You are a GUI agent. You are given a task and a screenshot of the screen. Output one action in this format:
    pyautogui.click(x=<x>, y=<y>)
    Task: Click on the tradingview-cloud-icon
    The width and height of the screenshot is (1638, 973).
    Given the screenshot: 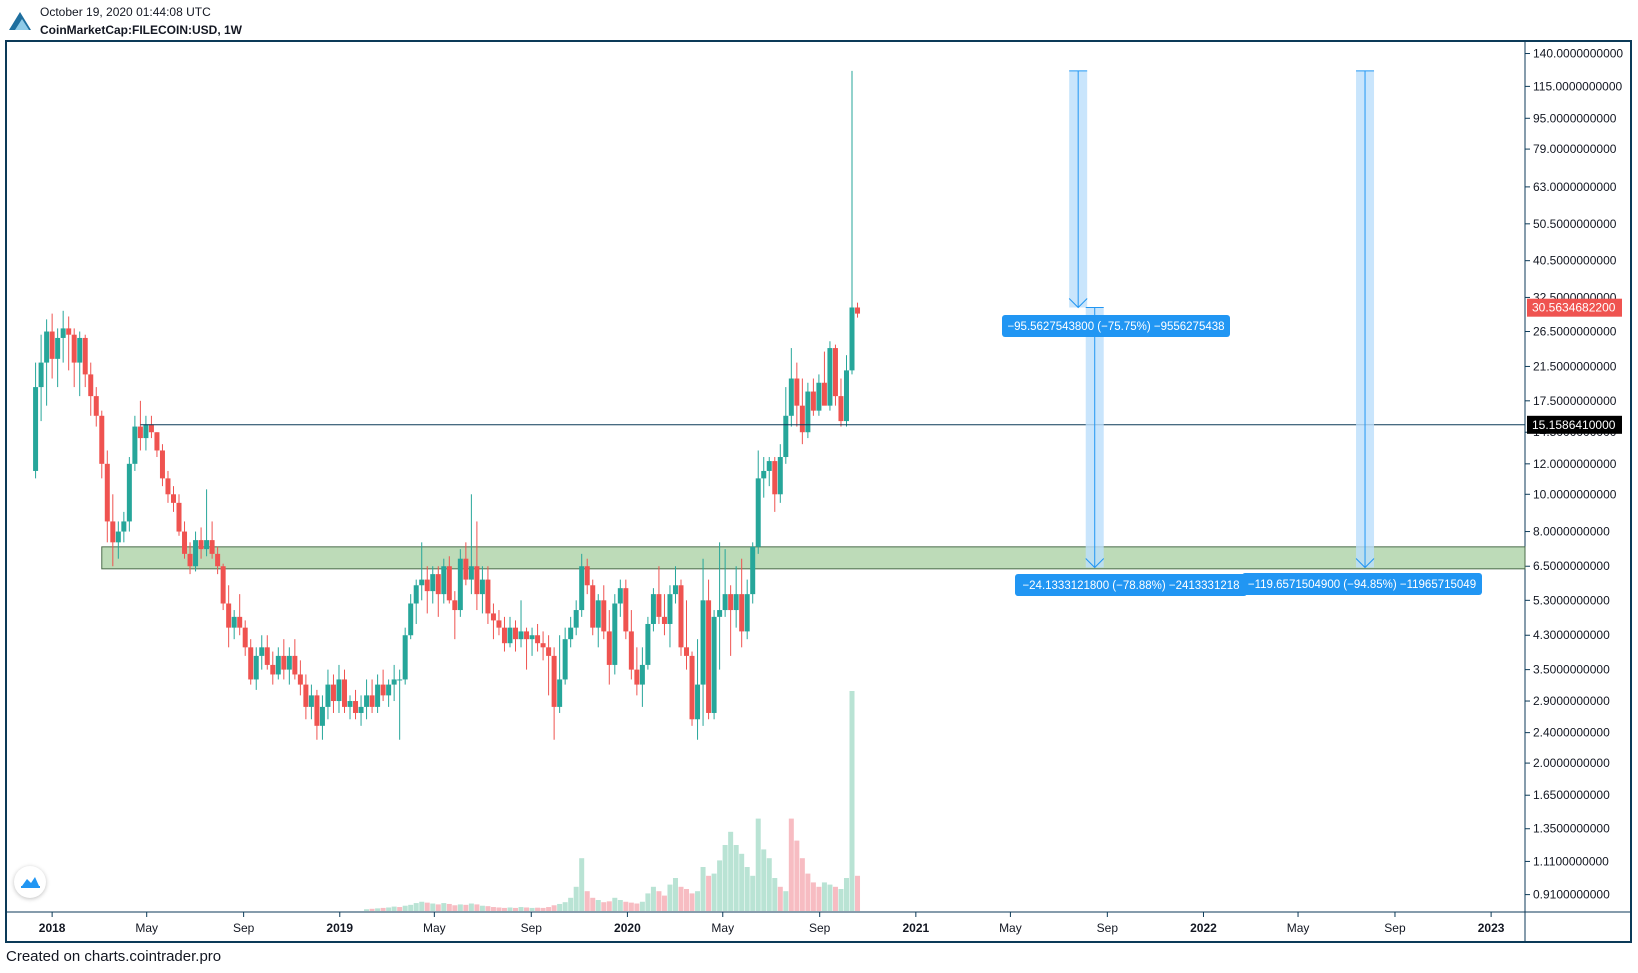 What is the action you would take?
    pyautogui.click(x=30, y=882)
    